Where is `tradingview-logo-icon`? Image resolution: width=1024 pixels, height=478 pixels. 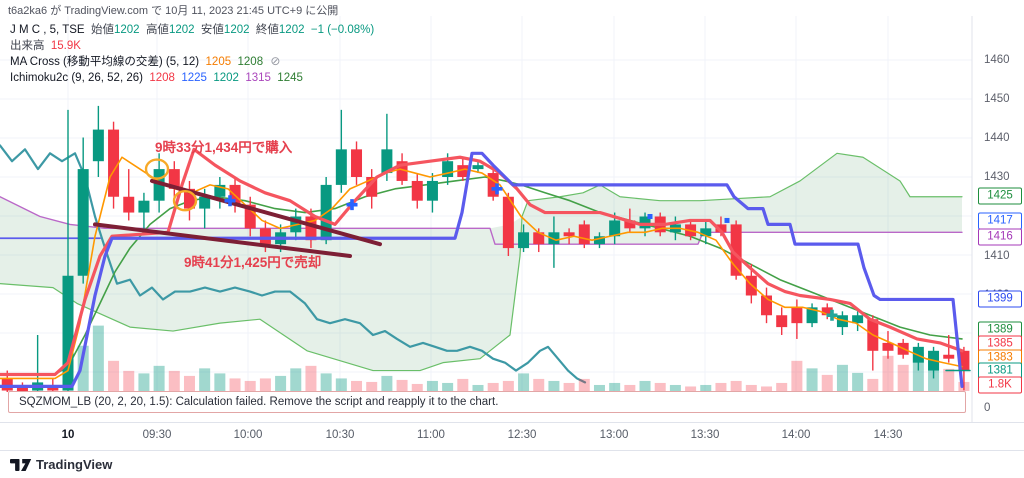
tradingview-logo-icon is located at coordinates (21, 465).